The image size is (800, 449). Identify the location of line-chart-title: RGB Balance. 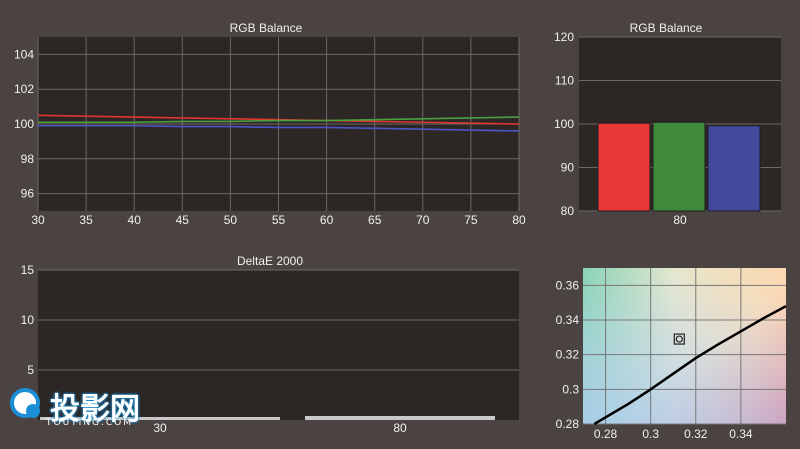
(266, 28).